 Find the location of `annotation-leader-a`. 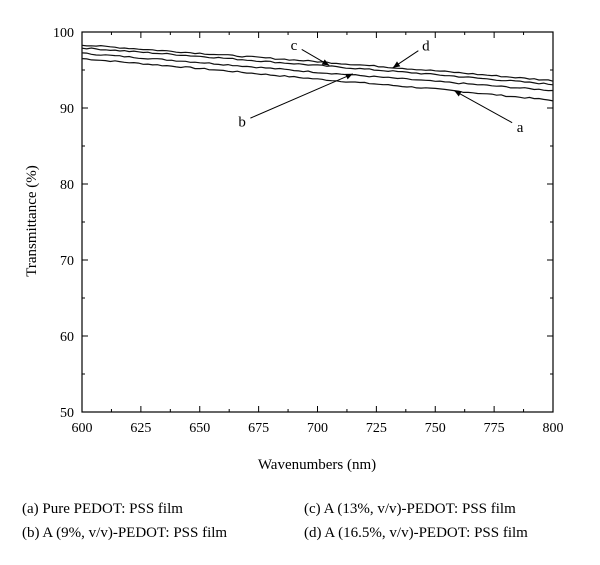

annotation-leader-a is located at coordinates (483, 107).